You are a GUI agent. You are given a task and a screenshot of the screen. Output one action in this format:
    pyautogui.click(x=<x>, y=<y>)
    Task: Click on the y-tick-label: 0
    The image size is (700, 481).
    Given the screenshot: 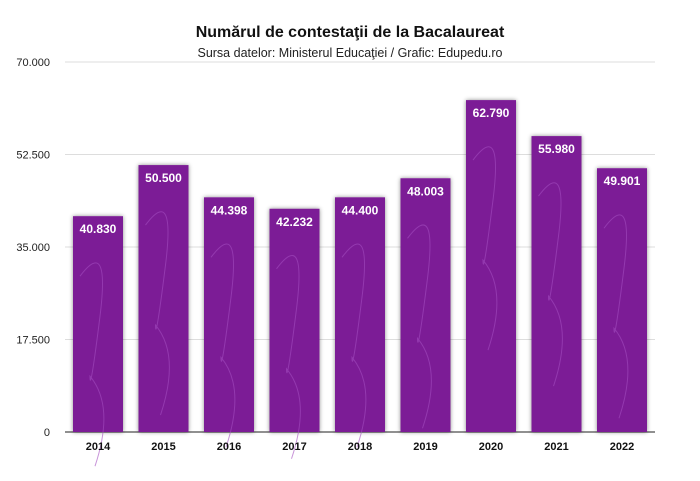 What is the action you would take?
    pyautogui.click(x=47, y=433)
    